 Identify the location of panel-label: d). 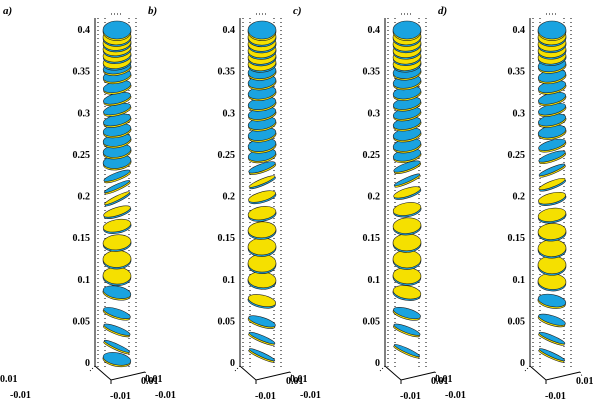
(442, 11).